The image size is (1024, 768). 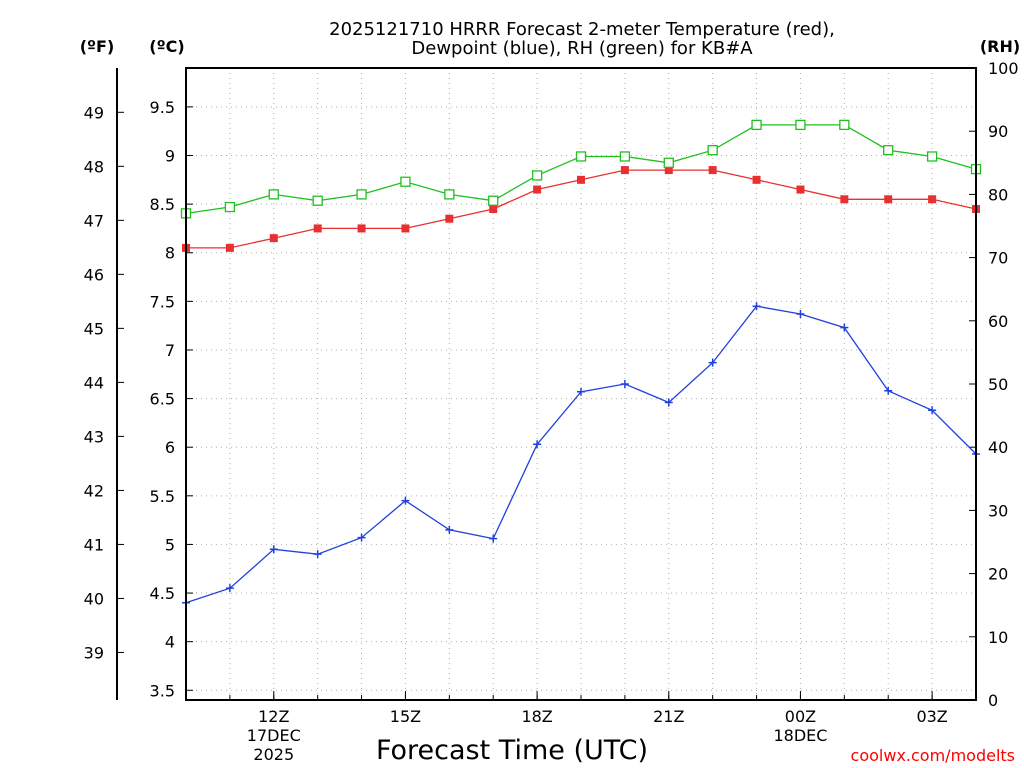 I want to click on rh-tick-label: 40, so click(x=998, y=447).